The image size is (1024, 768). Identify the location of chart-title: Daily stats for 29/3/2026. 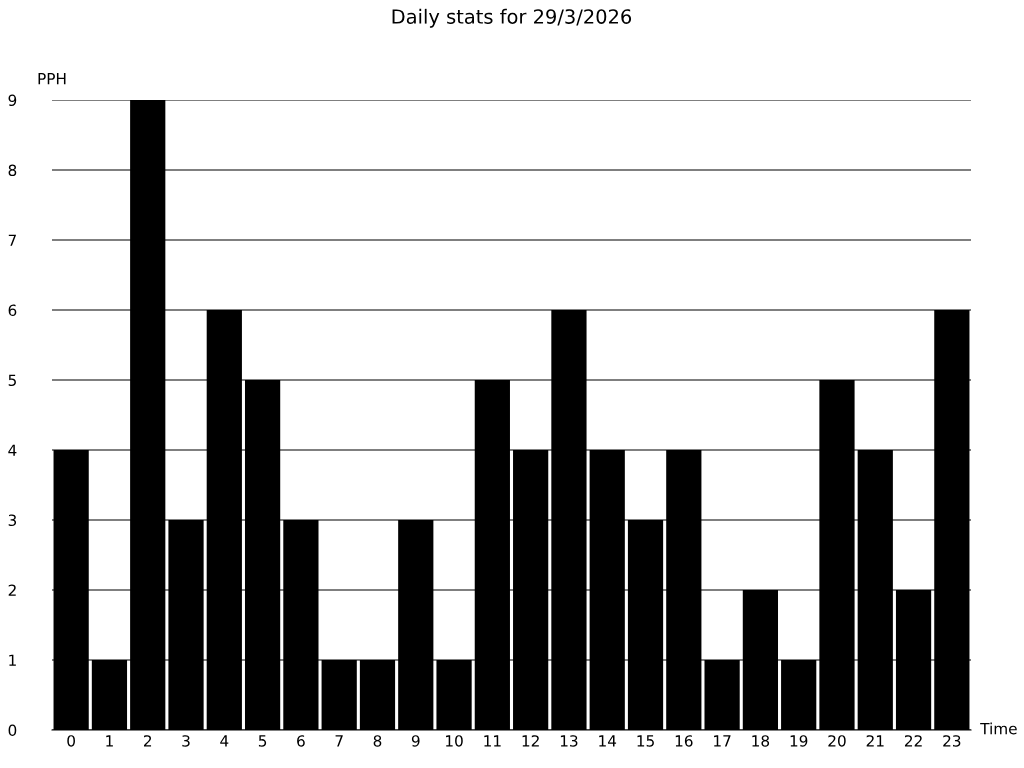
(512, 18).